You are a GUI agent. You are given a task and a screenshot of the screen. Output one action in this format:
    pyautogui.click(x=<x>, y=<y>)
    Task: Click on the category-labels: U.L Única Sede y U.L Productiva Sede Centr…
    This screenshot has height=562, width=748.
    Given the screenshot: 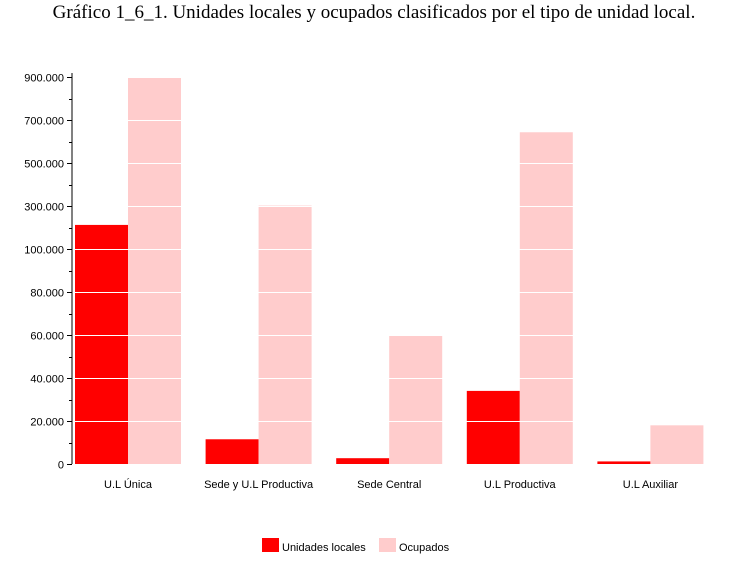 What is the action you would take?
    pyautogui.click(x=391, y=484)
    